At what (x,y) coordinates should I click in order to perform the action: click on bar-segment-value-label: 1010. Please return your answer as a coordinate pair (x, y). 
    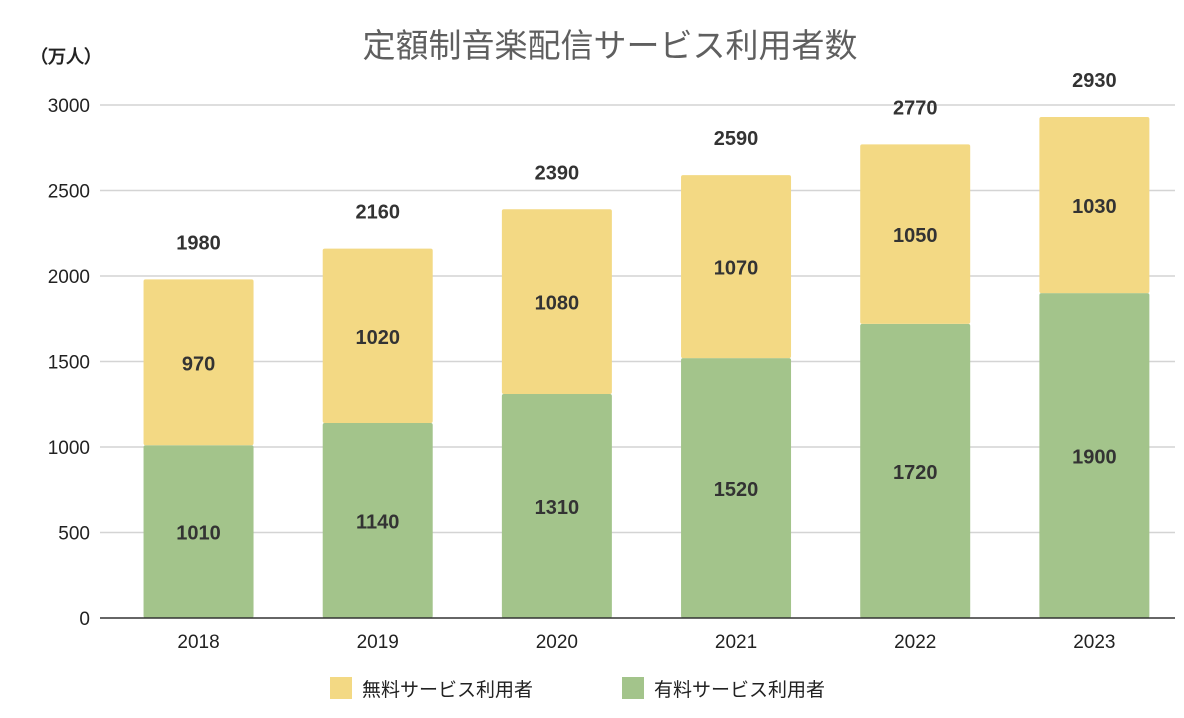
    Looking at the image, I should click on (198, 534).